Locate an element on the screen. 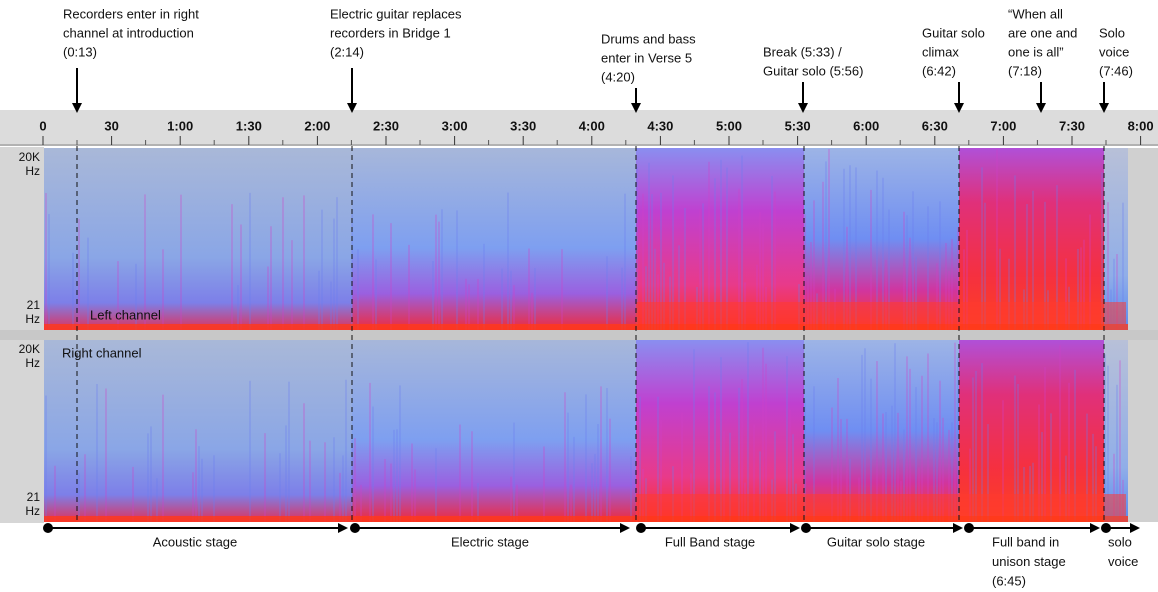 This screenshot has height=592, width=1158. channel-label: Left channel is located at coordinates (125, 314).